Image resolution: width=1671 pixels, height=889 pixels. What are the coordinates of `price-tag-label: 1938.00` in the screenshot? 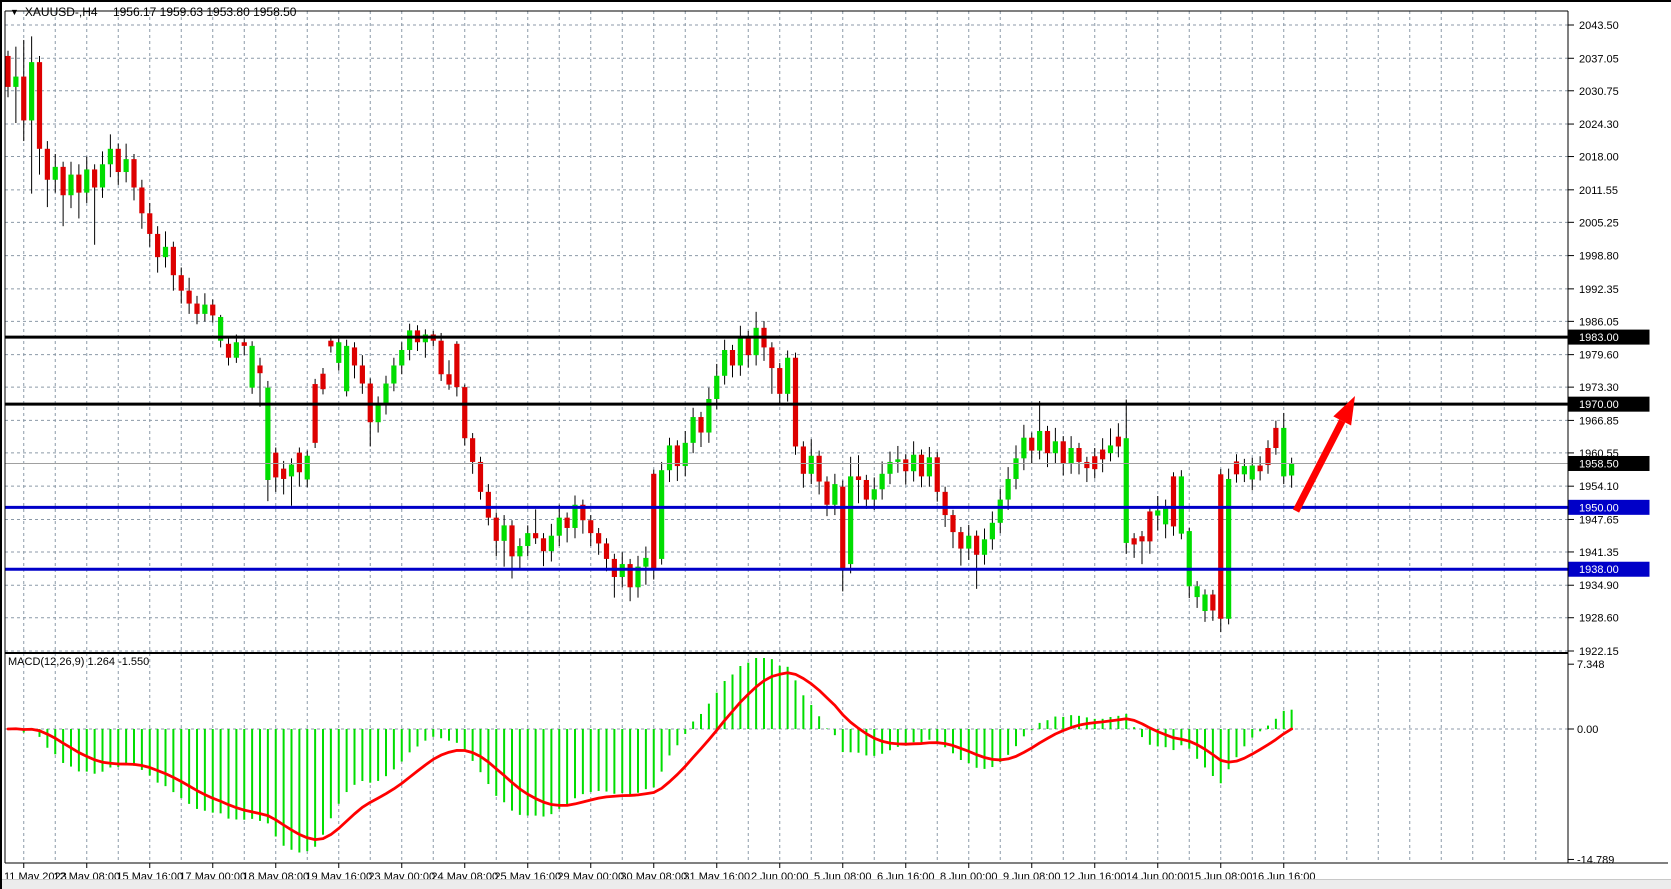 It's located at (1599, 570).